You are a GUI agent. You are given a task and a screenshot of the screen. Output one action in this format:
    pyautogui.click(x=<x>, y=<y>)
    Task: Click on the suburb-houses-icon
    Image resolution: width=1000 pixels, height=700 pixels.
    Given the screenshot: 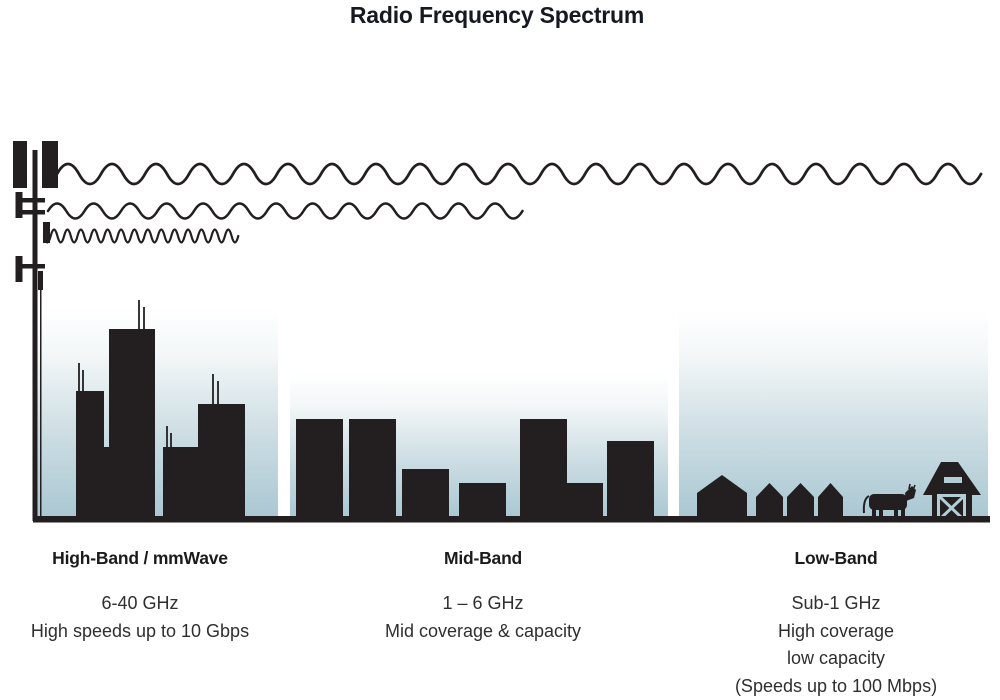 What is the action you would take?
    pyautogui.click(x=770, y=497)
    